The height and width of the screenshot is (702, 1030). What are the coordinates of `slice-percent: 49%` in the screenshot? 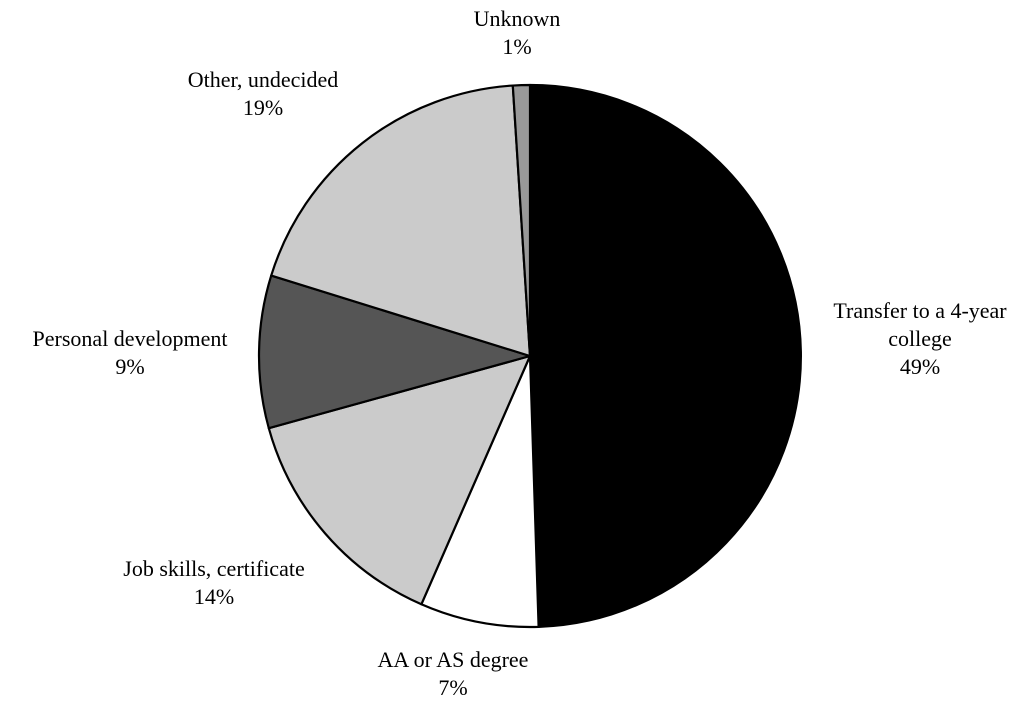 It's located at (920, 366).